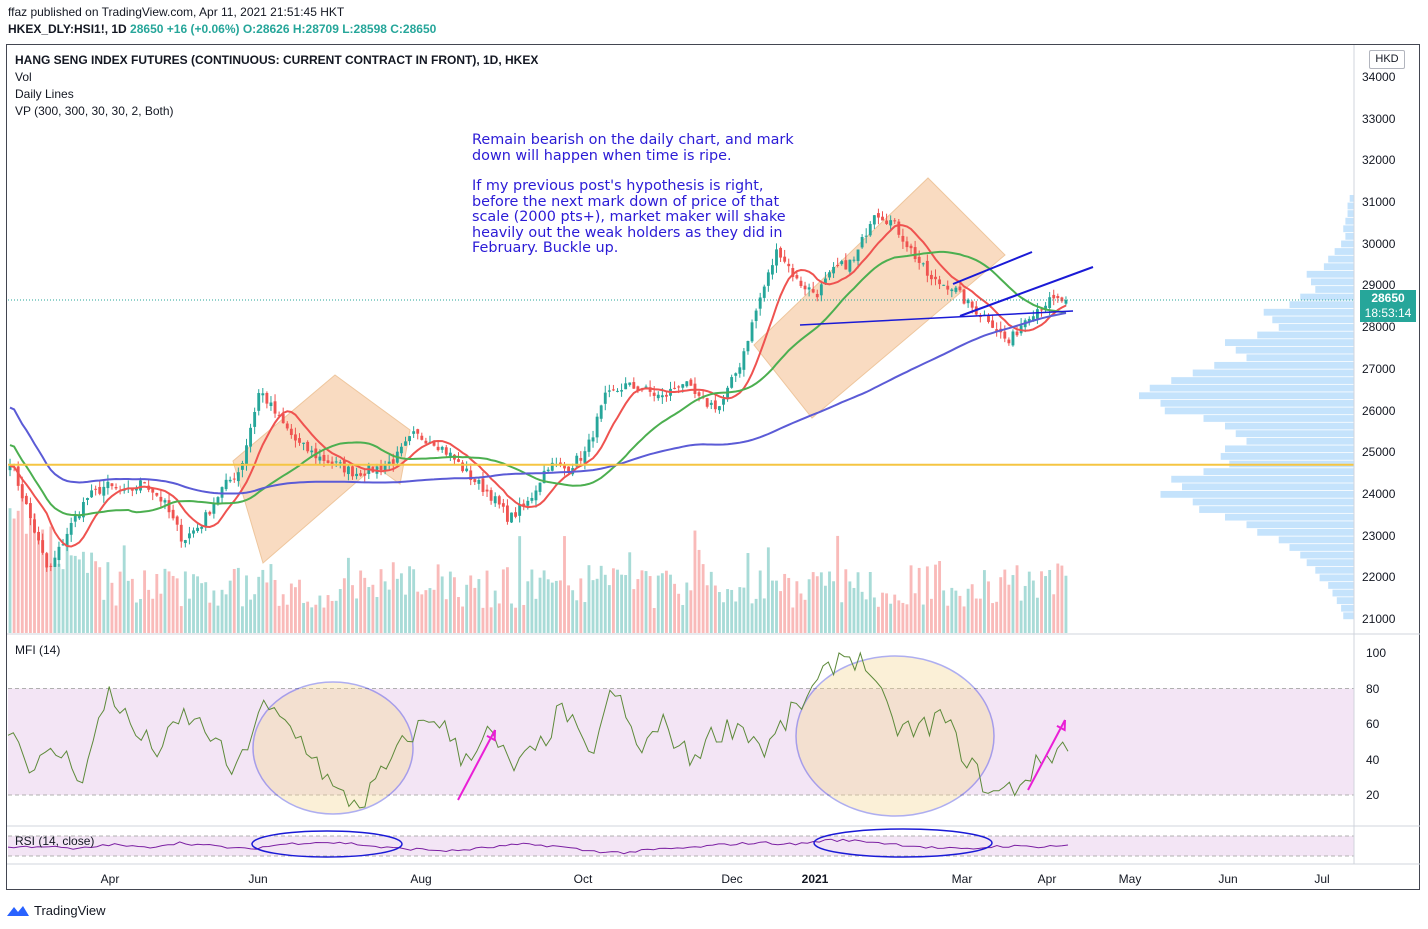 This screenshot has height=929, width=1428. Describe the element at coordinates (23, 77) in the screenshot. I see `legend-vol: Vol` at that location.